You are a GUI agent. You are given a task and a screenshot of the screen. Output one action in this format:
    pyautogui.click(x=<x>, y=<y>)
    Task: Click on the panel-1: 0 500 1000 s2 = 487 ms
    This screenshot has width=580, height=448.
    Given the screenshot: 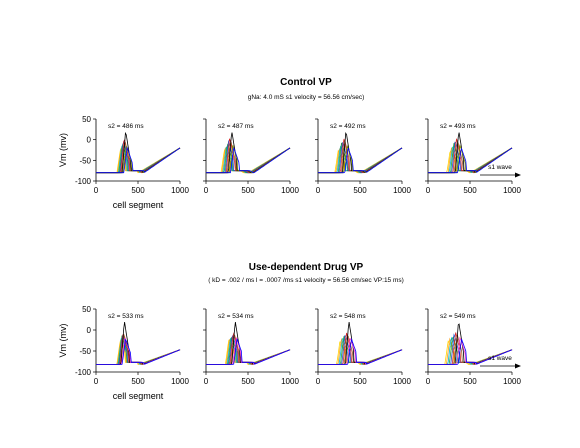 What is the action you would take?
    pyautogui.click(x=251, y=156)
    